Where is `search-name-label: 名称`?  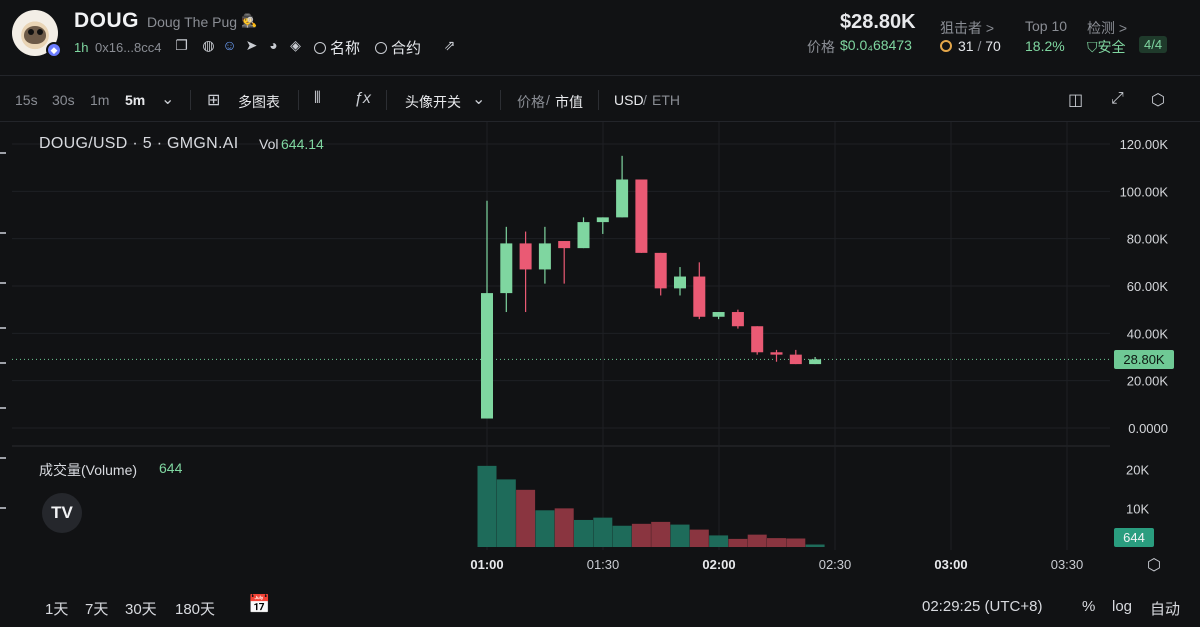
search-name-label: 名称 is located at coordinates (345, 48).